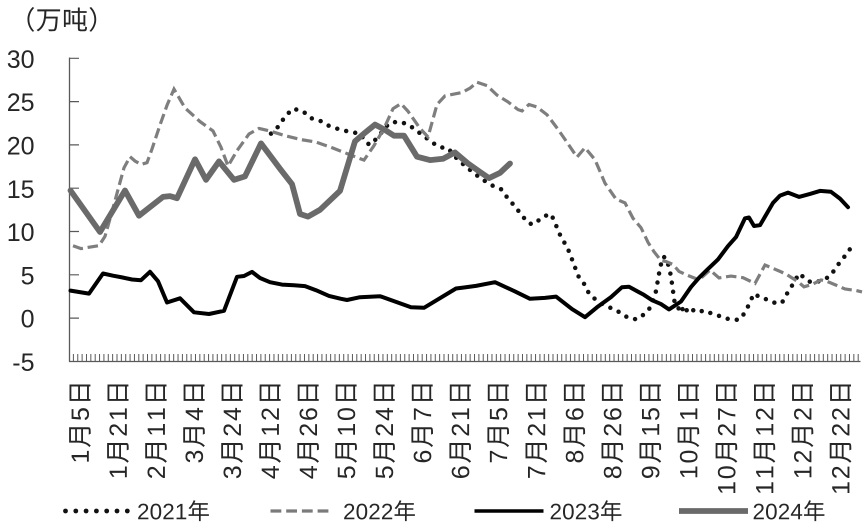 The height and width of the screenshot is (531, 867). I want to click on svg-text: 0, so click(28, 320).